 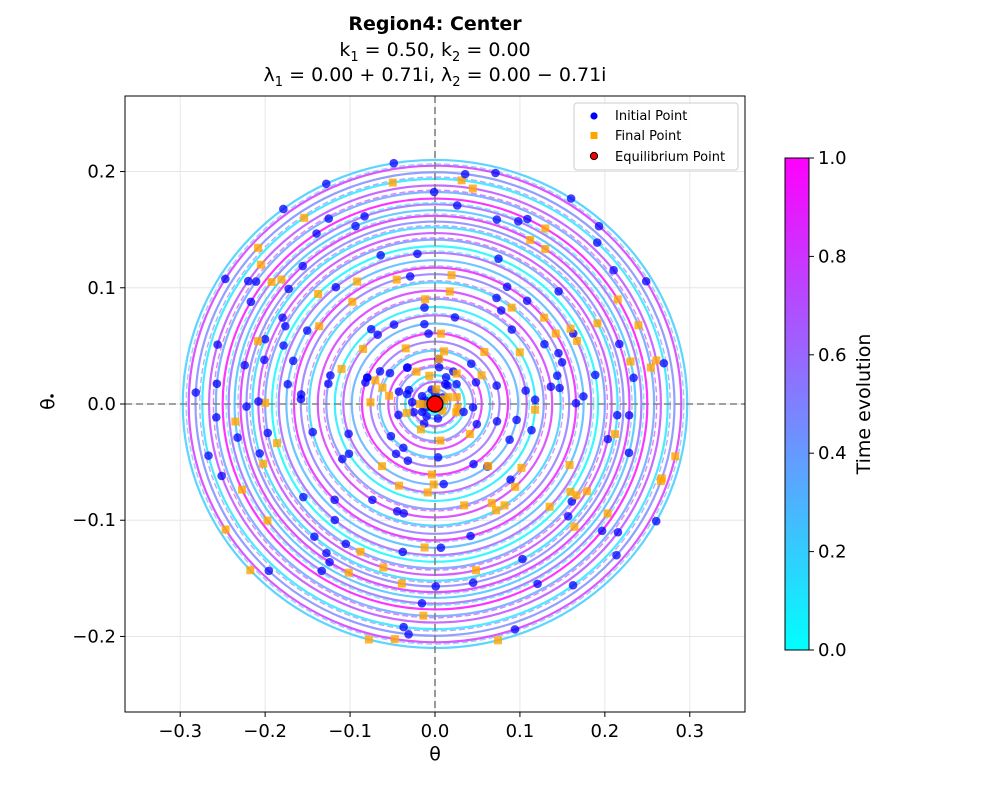 What do you see at coordinates (828, 404) in the screenshot?
I see `colorbar-ticks: 0.0 0.2 0.4 0.6 0.8 1.0` at bounding box center [828, 404].